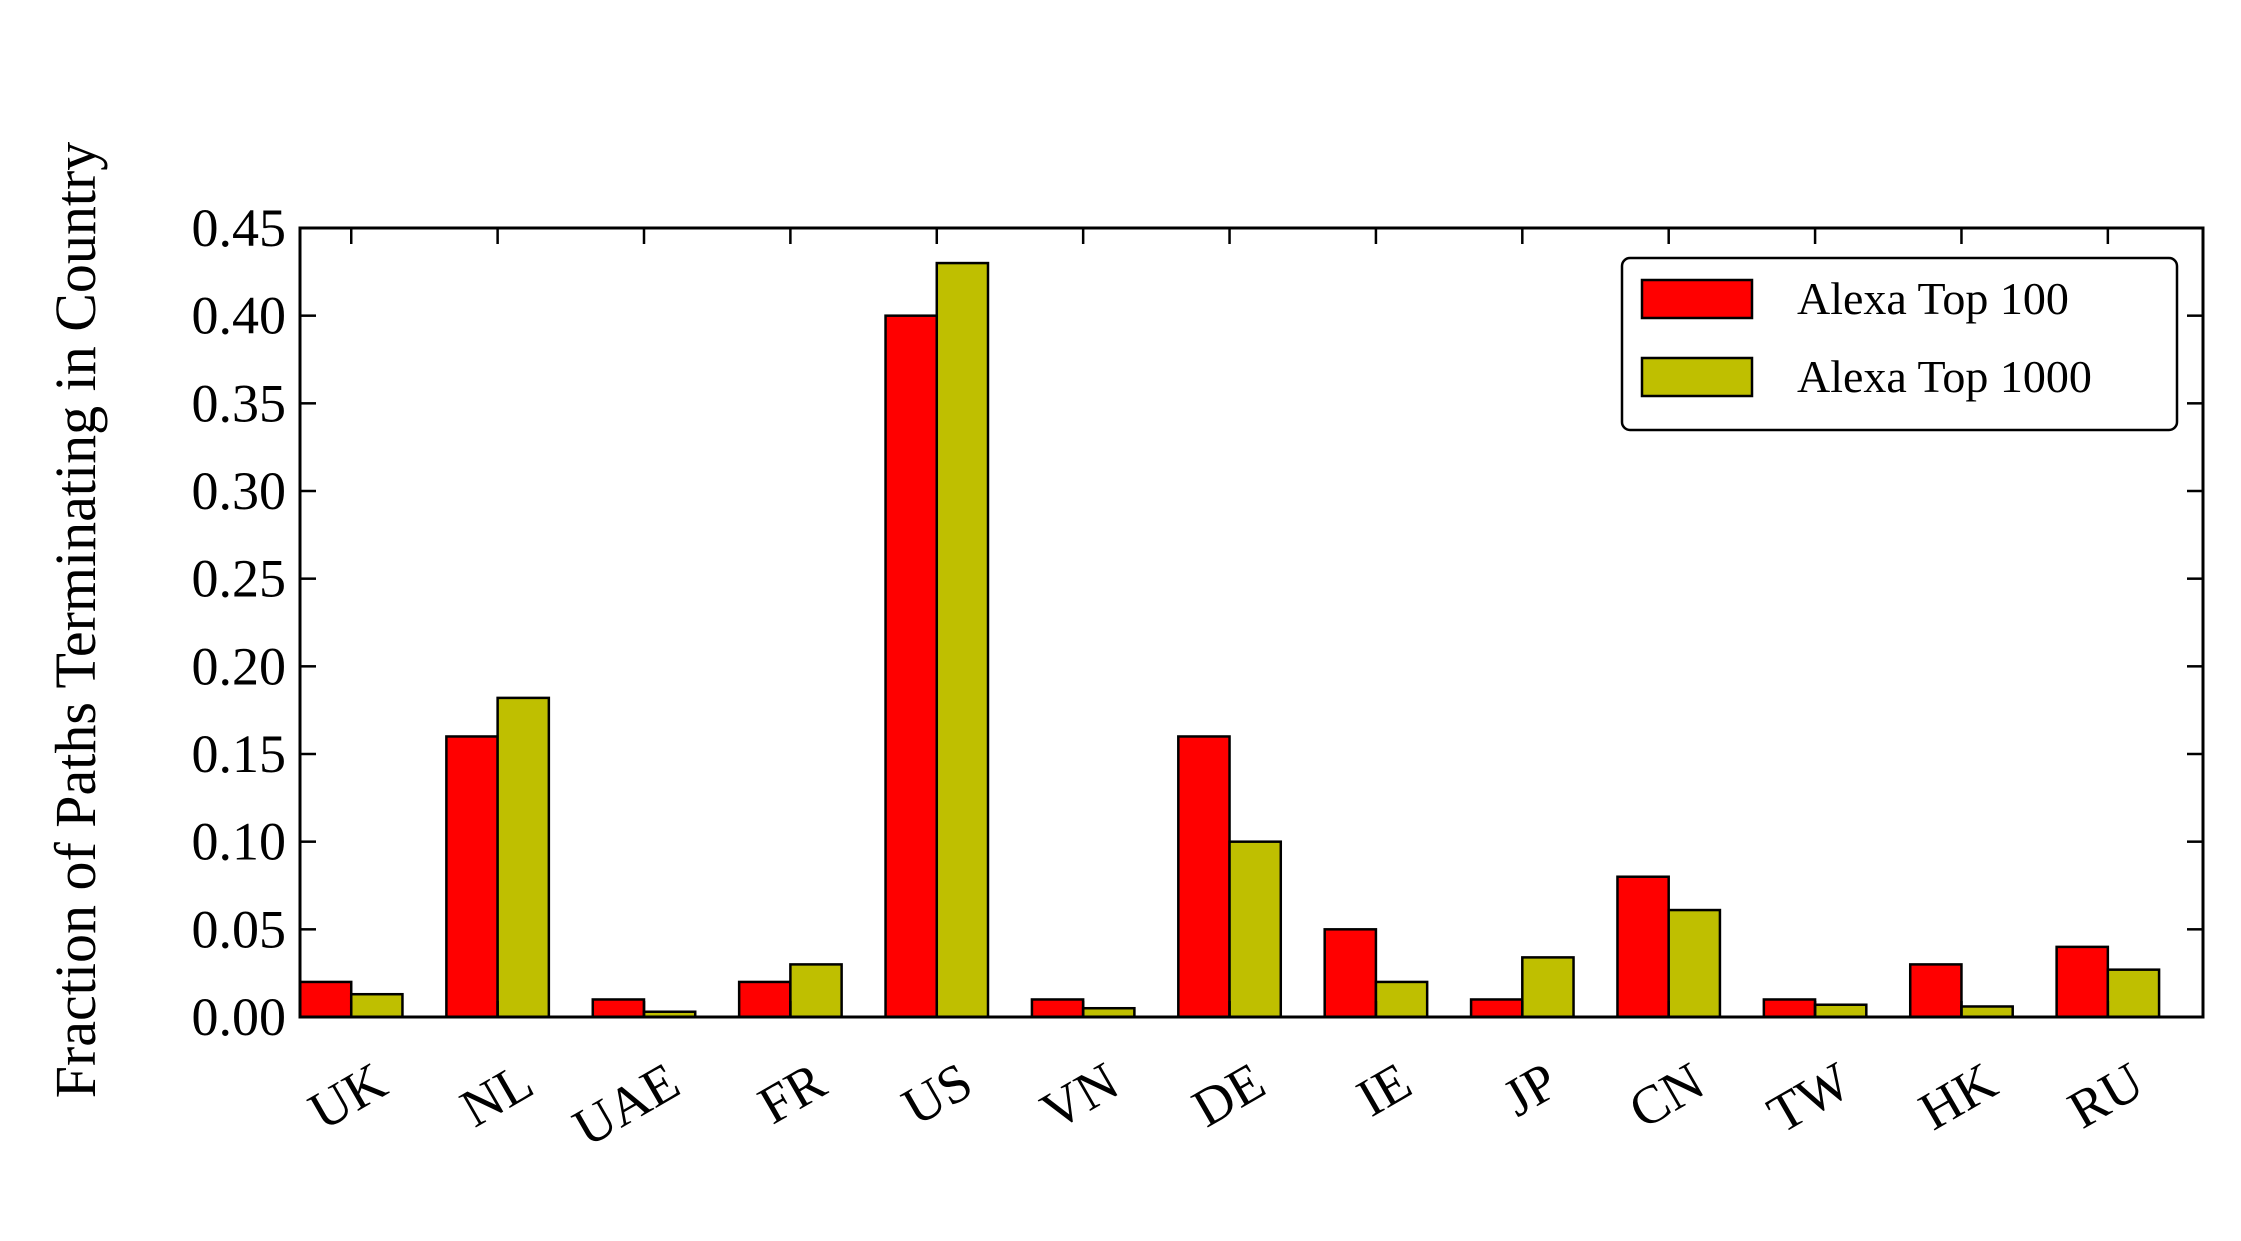  I want to click on x-tick-label-tw: TW, so click(1809, 1098).